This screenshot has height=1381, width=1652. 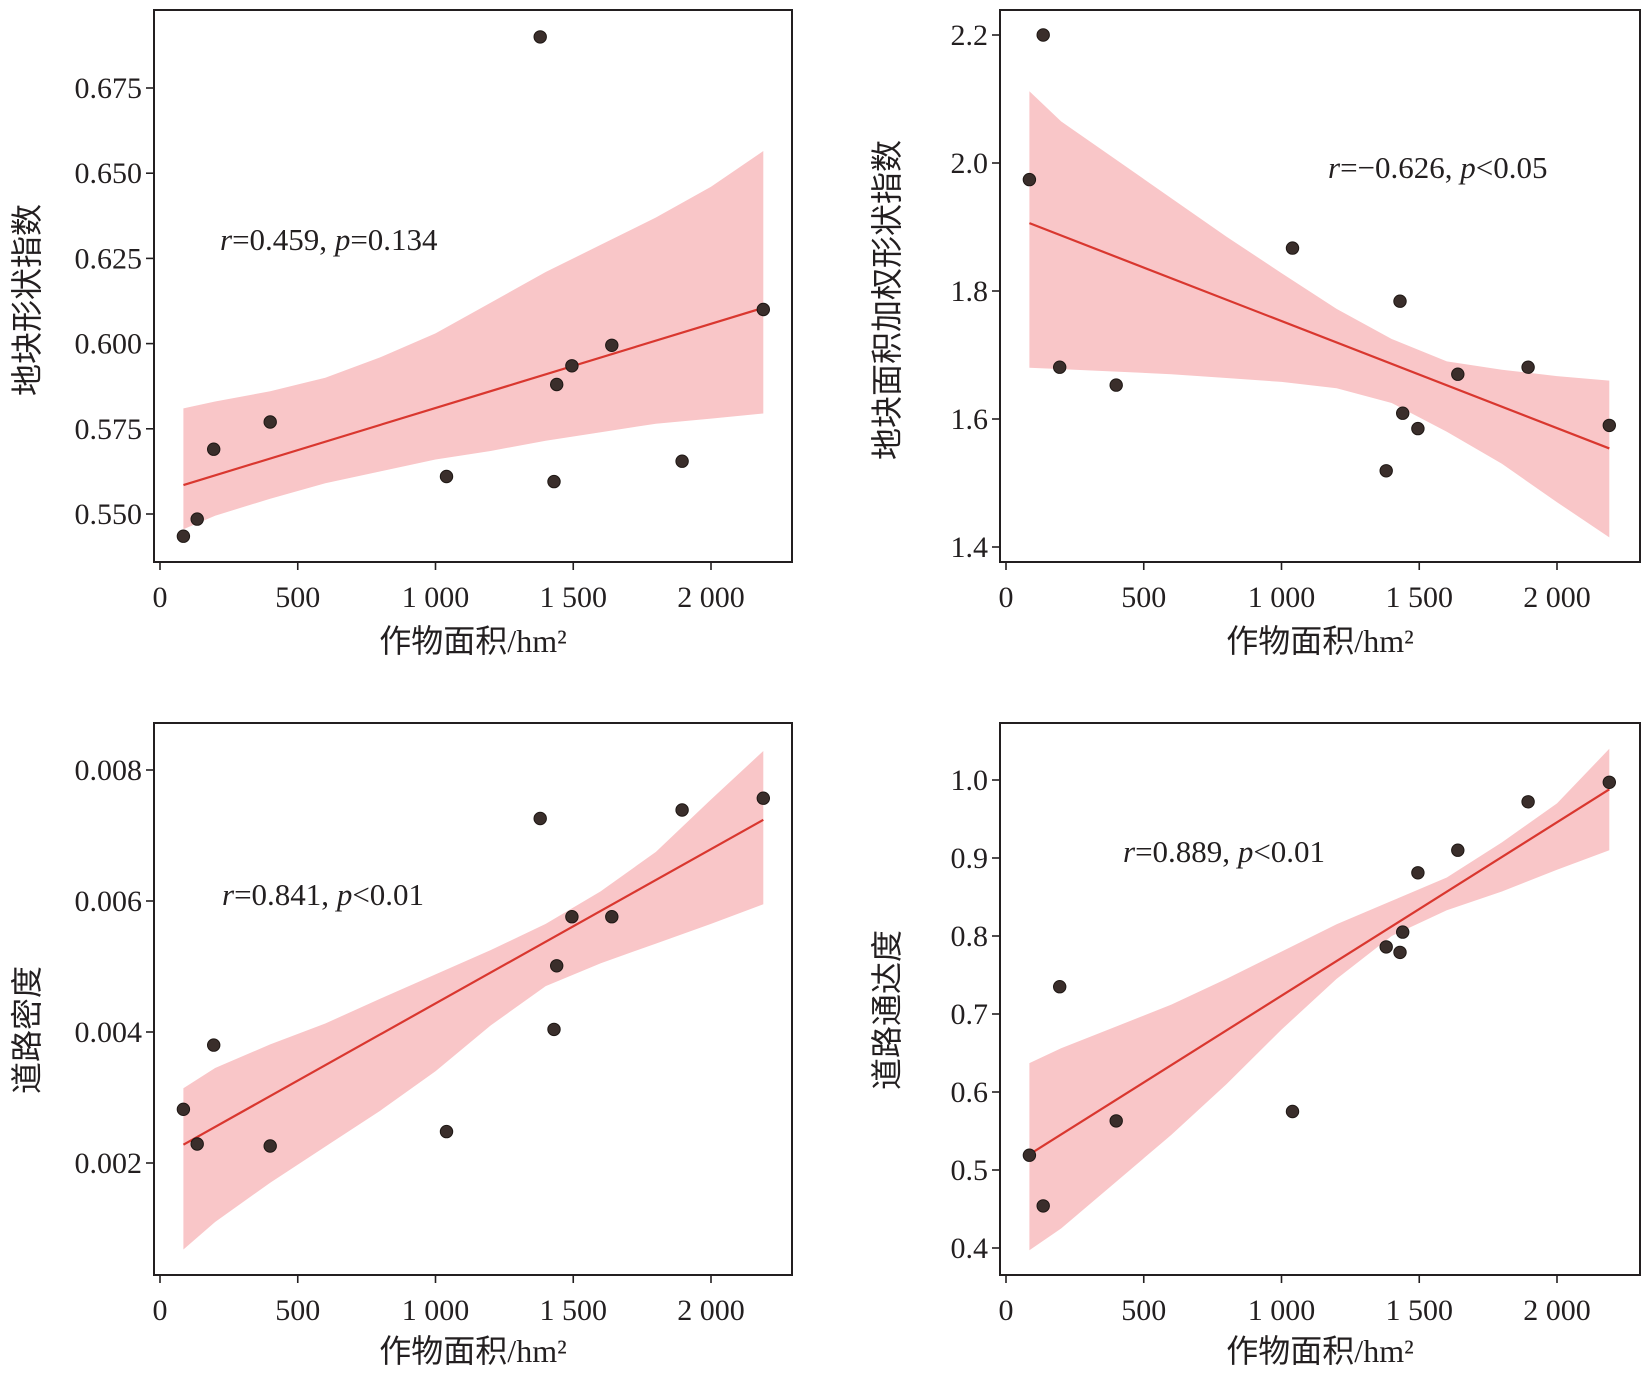 What do you see at coordinates (109, 1032) in the screenshot?
I see `y-tick-label: 0.004` at bounding box center [109, 1032].